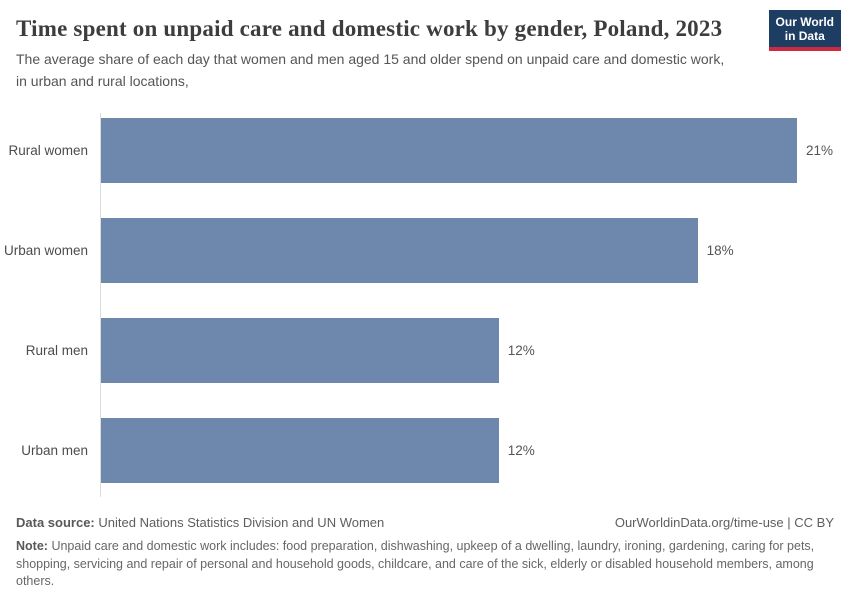  What do you see at coordinates (724, 522) in the screenshot?
I see `attribution-link: OurWorldinData.org/time-use | CC BY` at bounding box center [724, 522].